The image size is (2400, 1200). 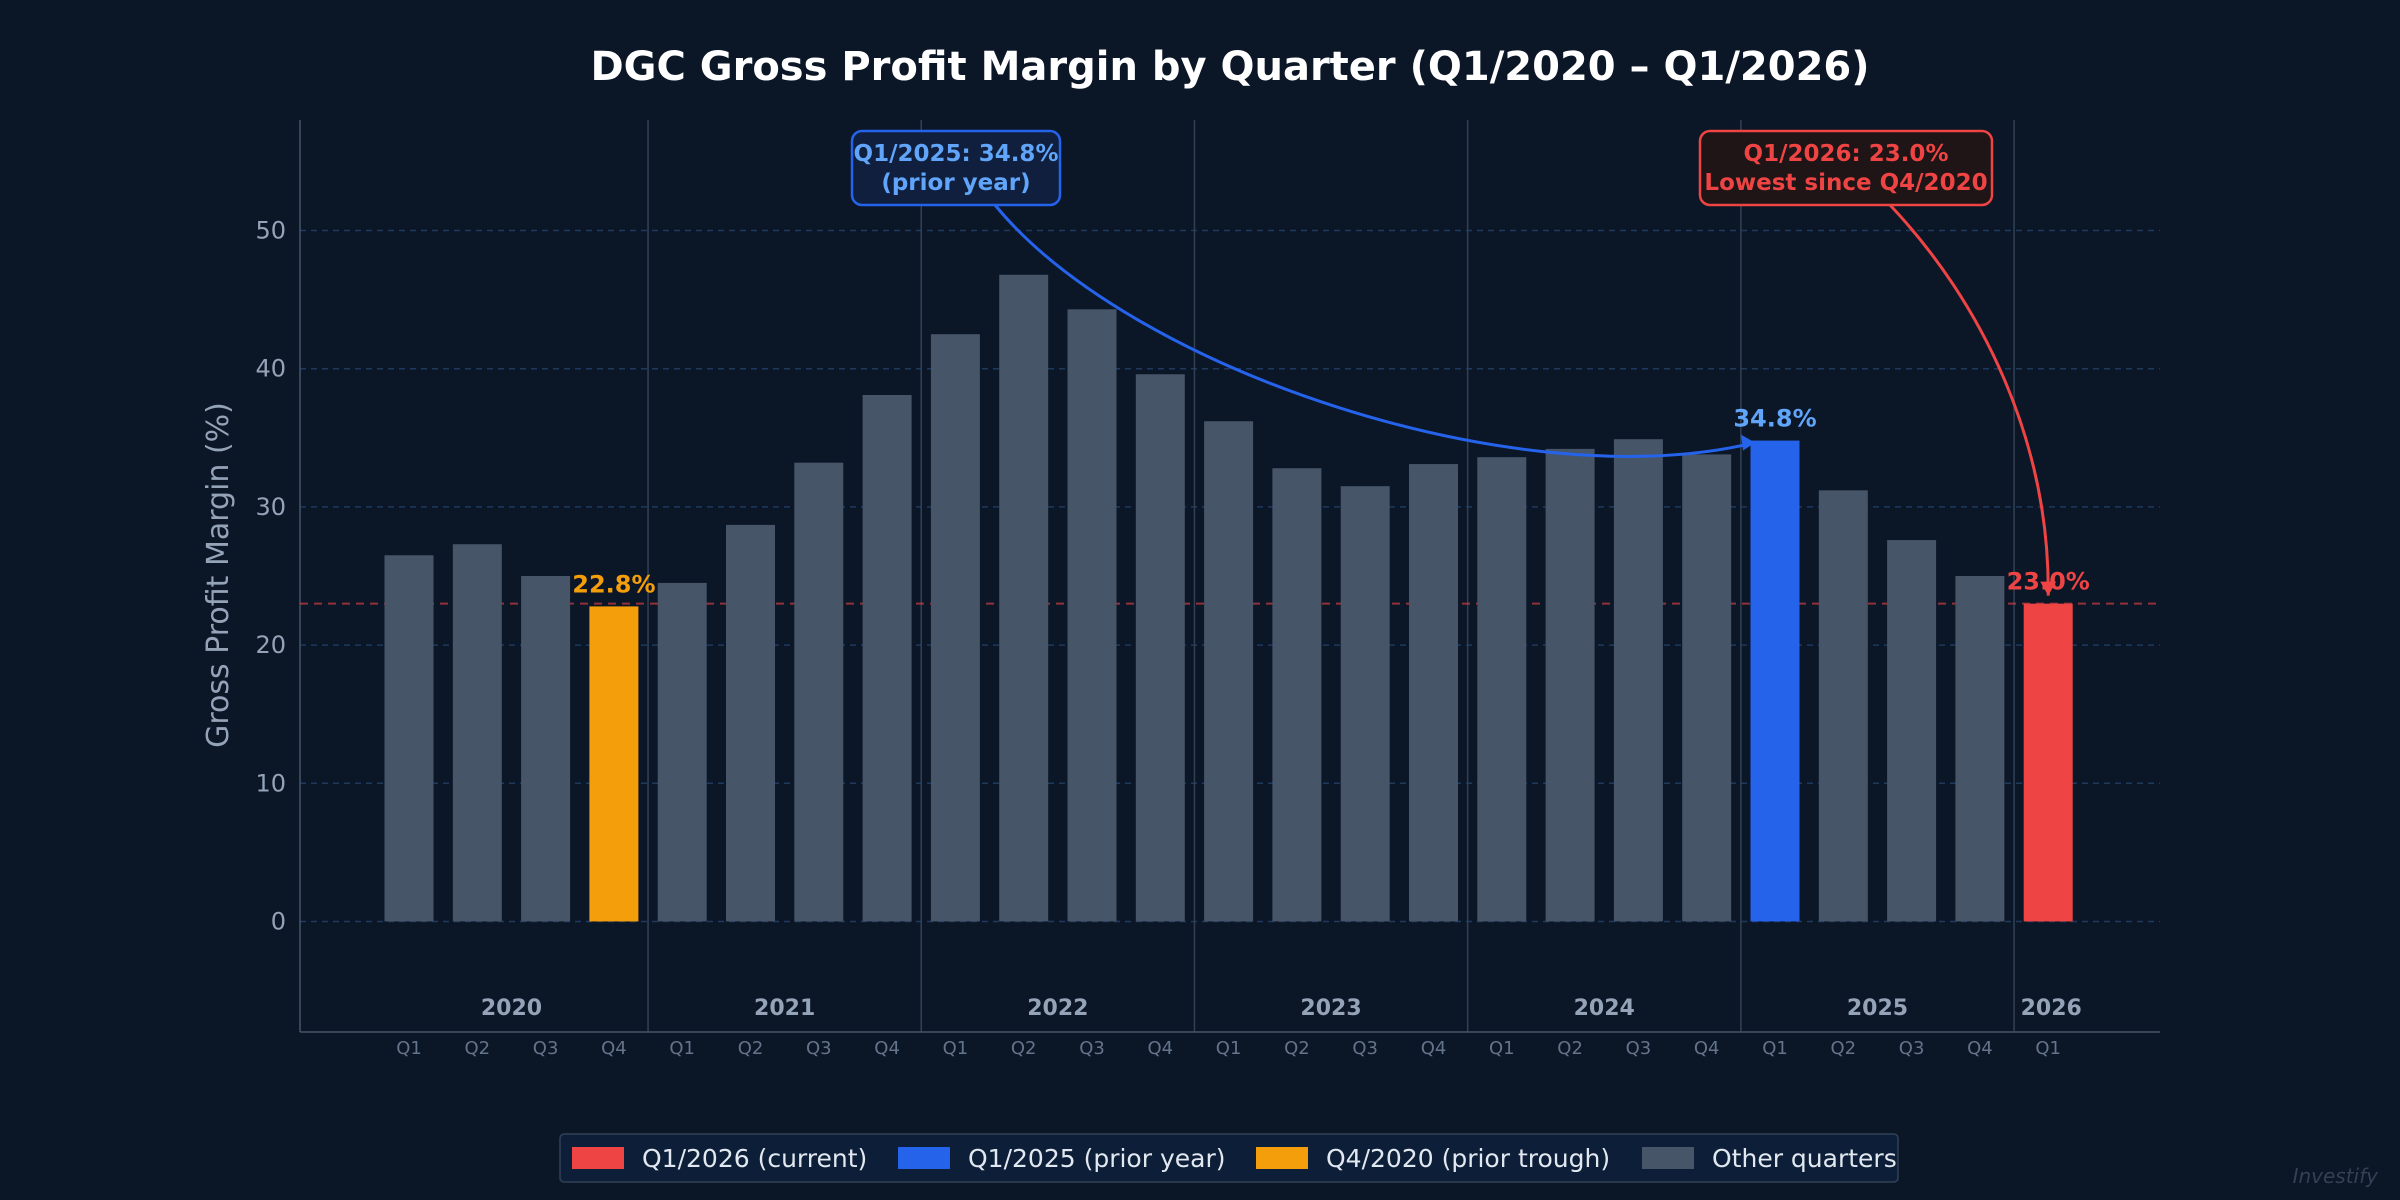 I want to click on bar-Q2-2023, so click(x=1297, y=695).